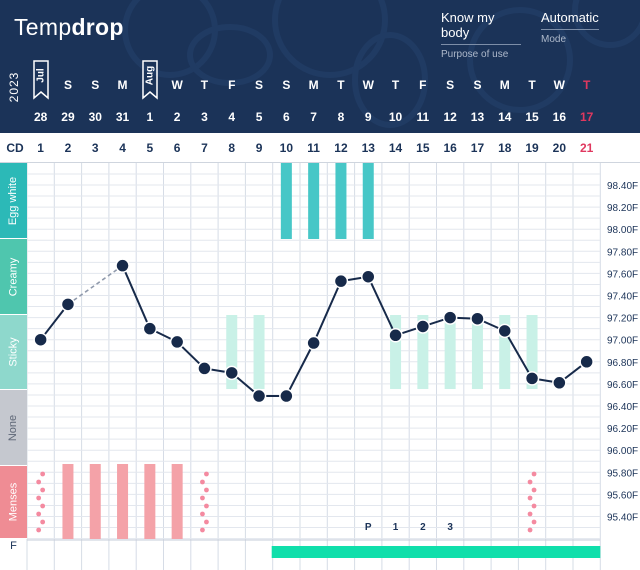 The height and width of the screenshot is (570, 640). Describe the element at coordinates (450, 117) in the screenshot. I see `date-label: 12` at that location.